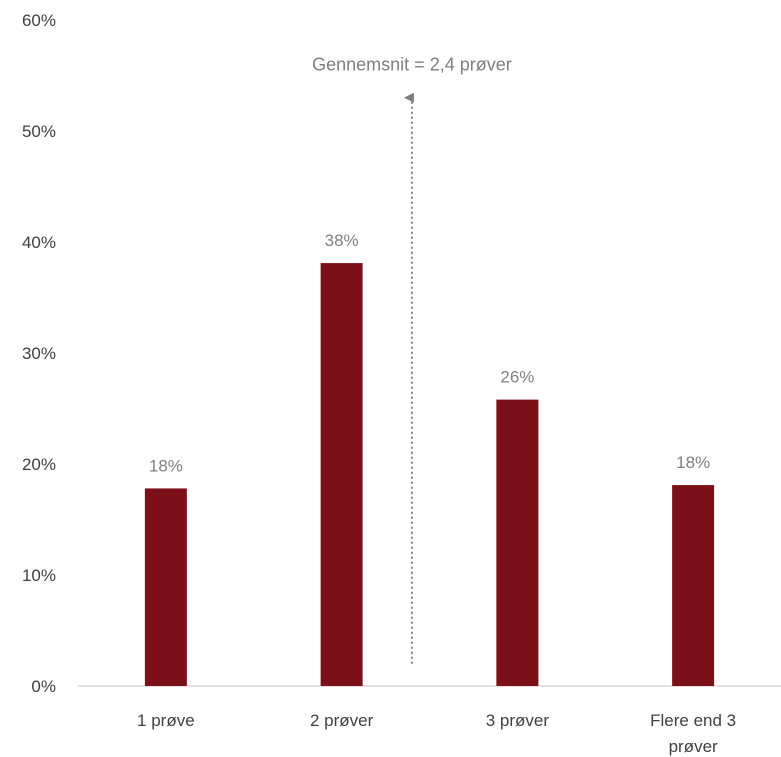 The image size is (781, 757). Describe the element at coordinates (39, 464) in the screenshot. I see `y-tick-label: 20%` at that location.